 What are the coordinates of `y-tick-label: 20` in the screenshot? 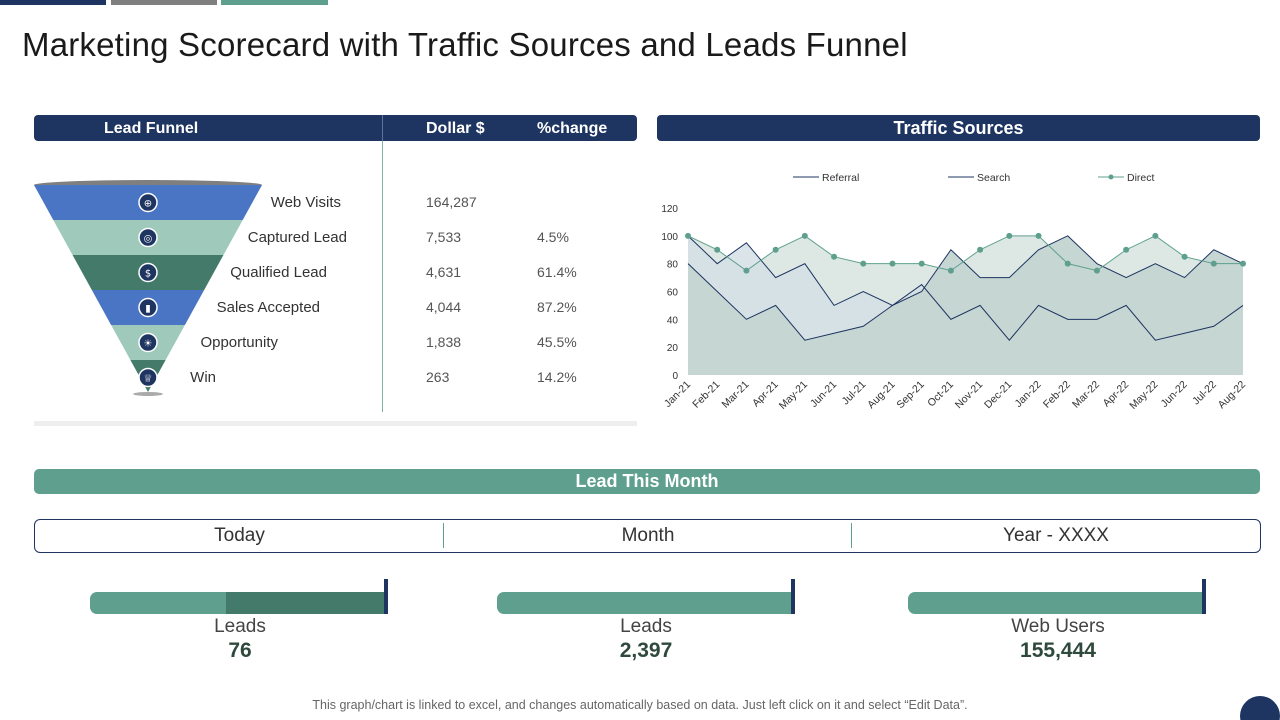 It's located at (673, 348).